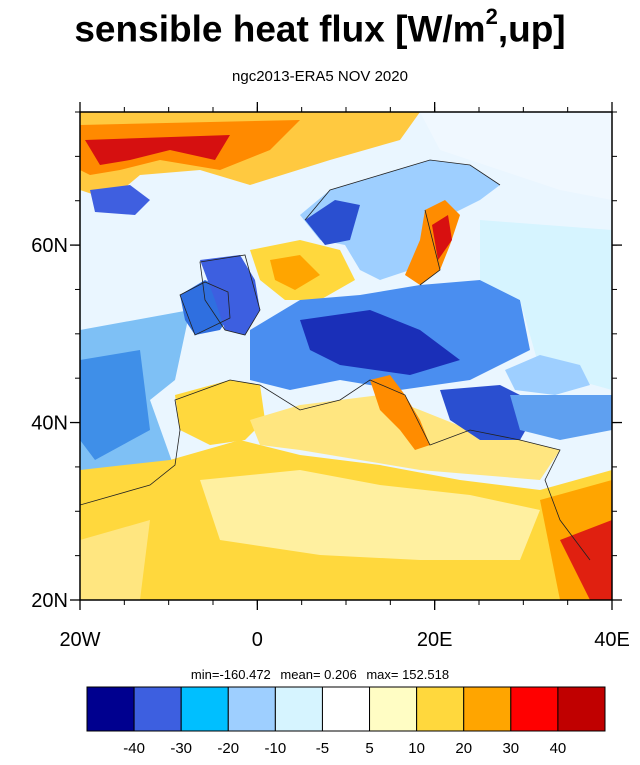 The height and width of the screenshot is (765, 640). Describe the element at coordinates (416, 748) in the screenshot. I see `colorbar-label: 10` at that location.